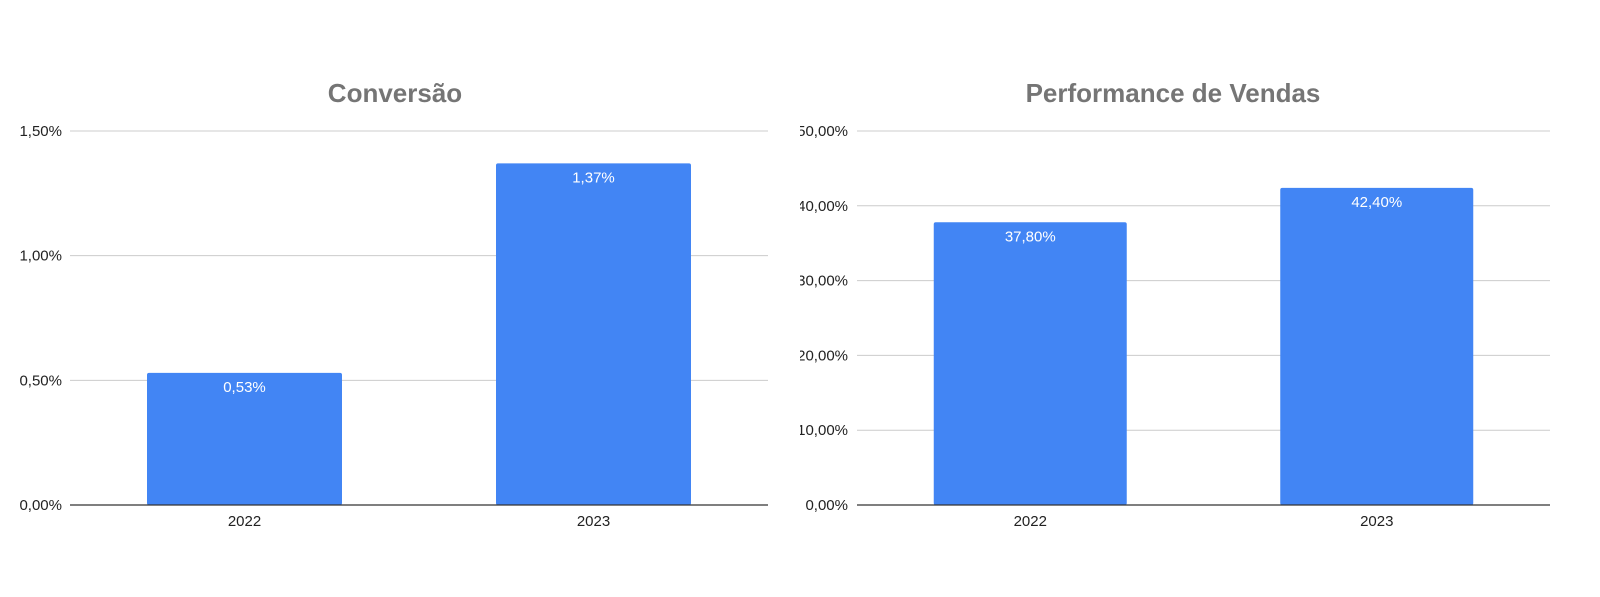  Describe the element at coordinates (824, 355) in the screenshot. I see `y-tick-label: 20,00%` at that location.